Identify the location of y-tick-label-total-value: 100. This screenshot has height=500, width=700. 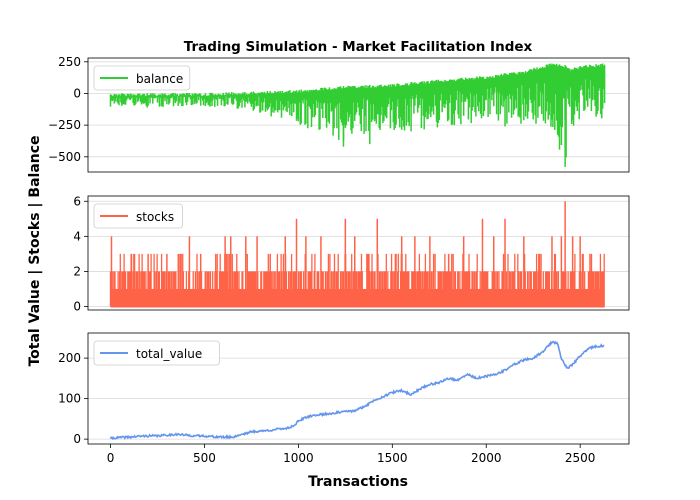
(69, 399).